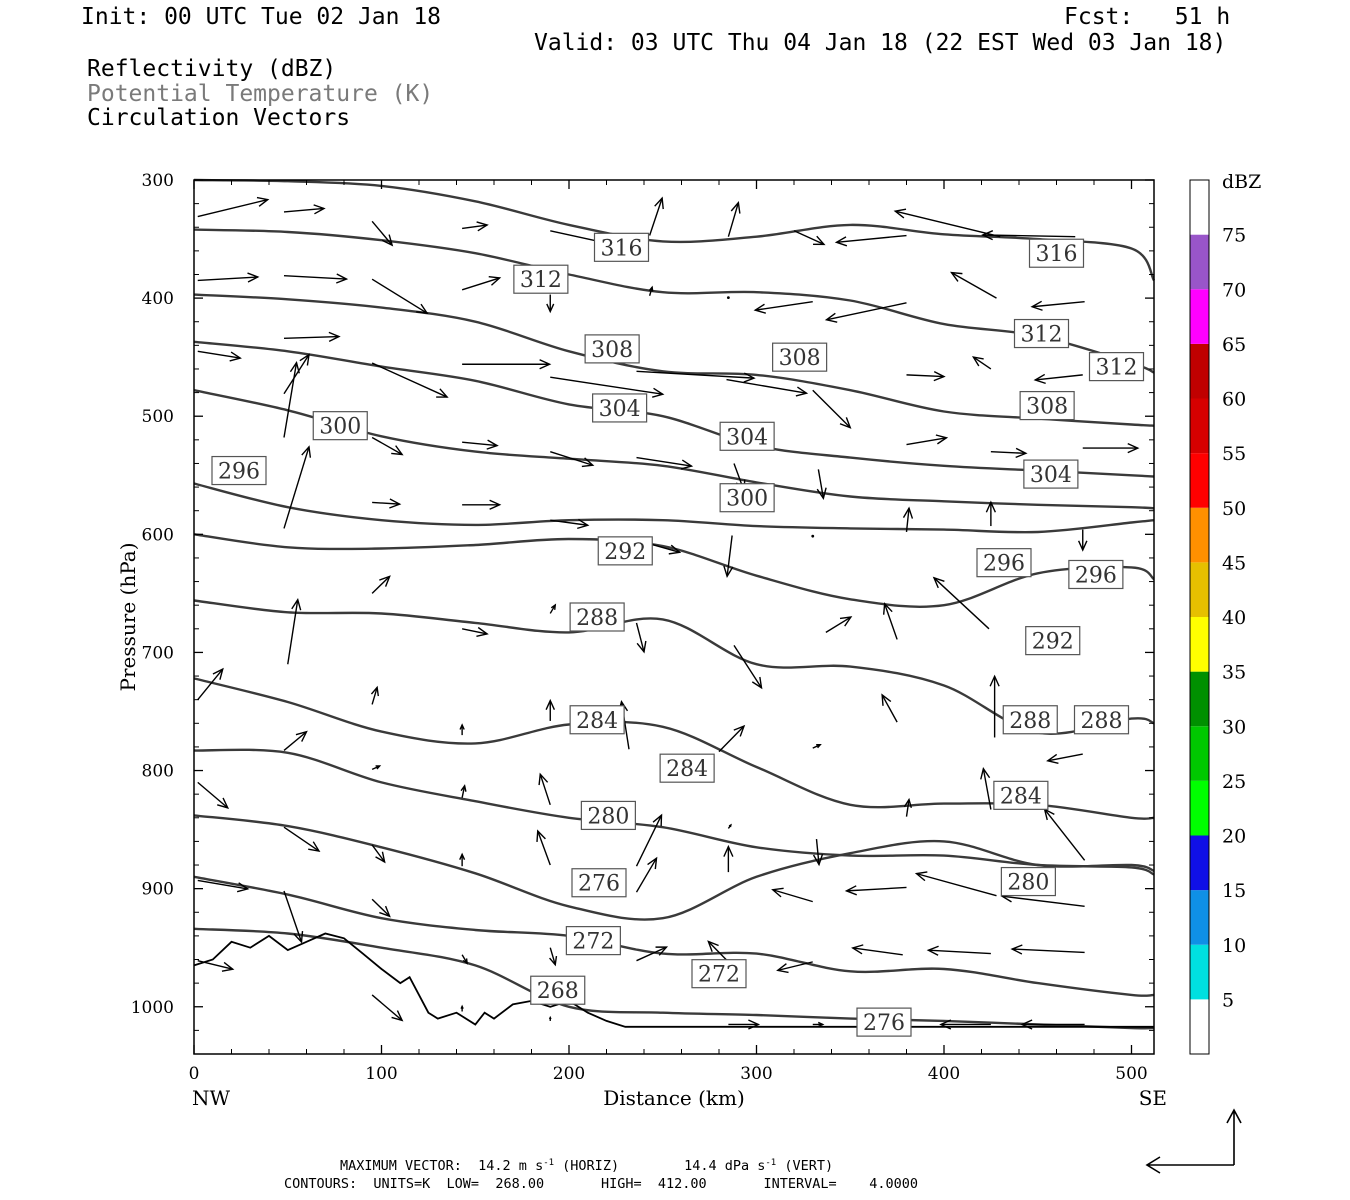  I want to click on contour-label: 288, so click(1101, 720).